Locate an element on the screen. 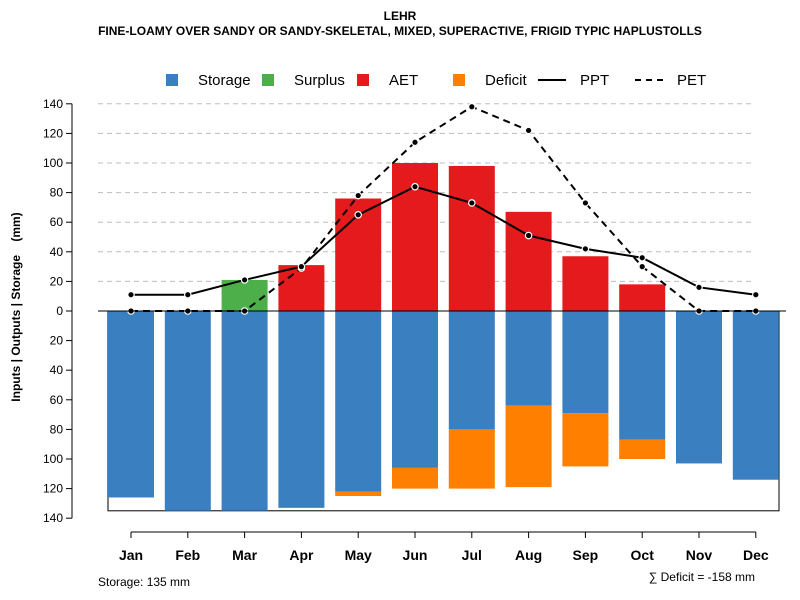 The width and height of the screenshot is (800, 600). legend-storage: Storage is located at coordinates (208, 80).